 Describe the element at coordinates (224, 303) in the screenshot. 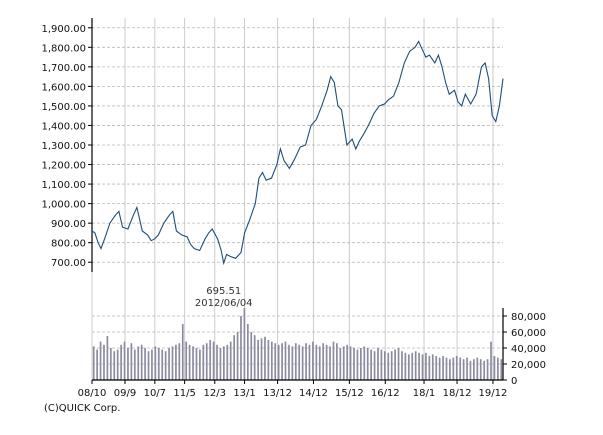

I see `low-point-date: 2012/06/04` at that location.